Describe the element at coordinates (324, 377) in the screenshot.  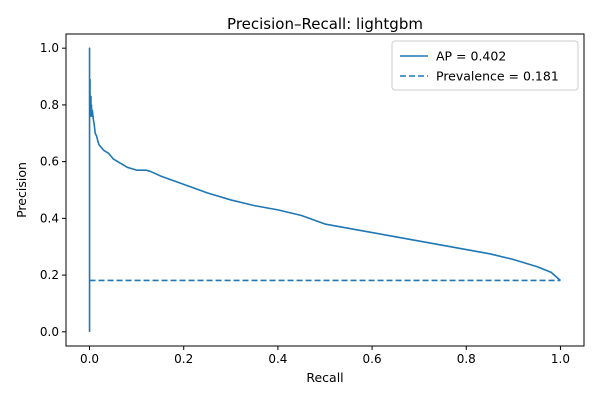
I see `x-axis-label: Recall` at that location.